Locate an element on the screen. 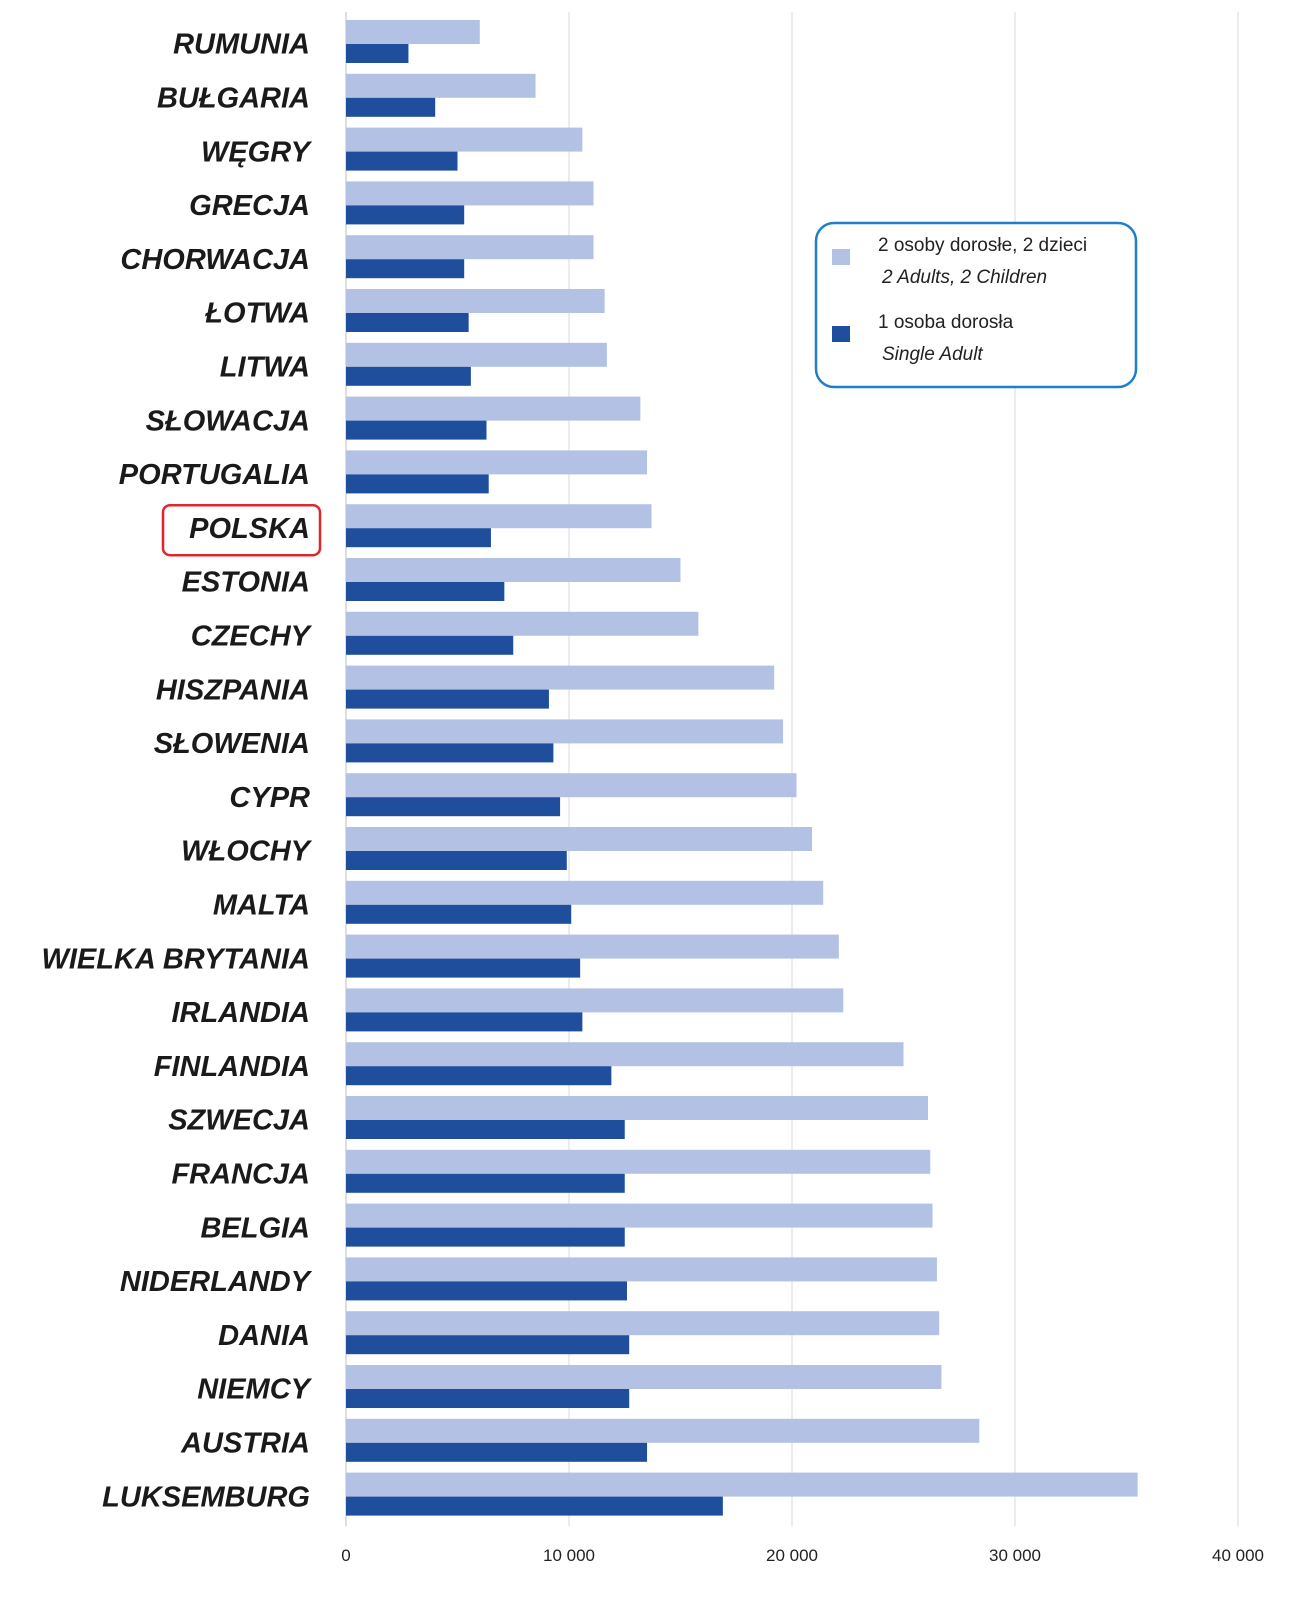 The height and width of the screenshot is (1615, 1314). legend-box is located at coordinates (976, 305).